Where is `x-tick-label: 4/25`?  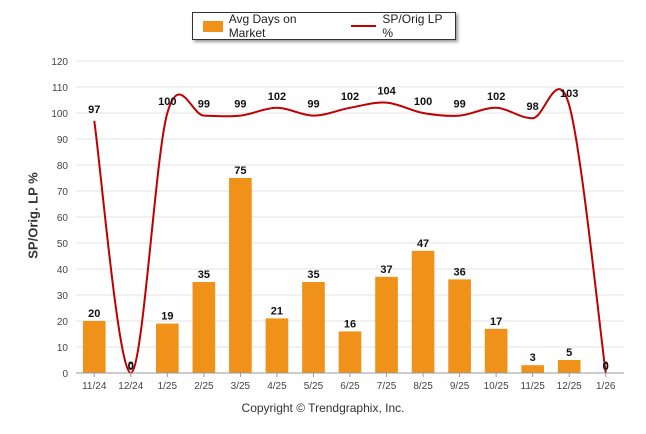 x-tick-label: 4/25 is located at coordinates (277, 386).